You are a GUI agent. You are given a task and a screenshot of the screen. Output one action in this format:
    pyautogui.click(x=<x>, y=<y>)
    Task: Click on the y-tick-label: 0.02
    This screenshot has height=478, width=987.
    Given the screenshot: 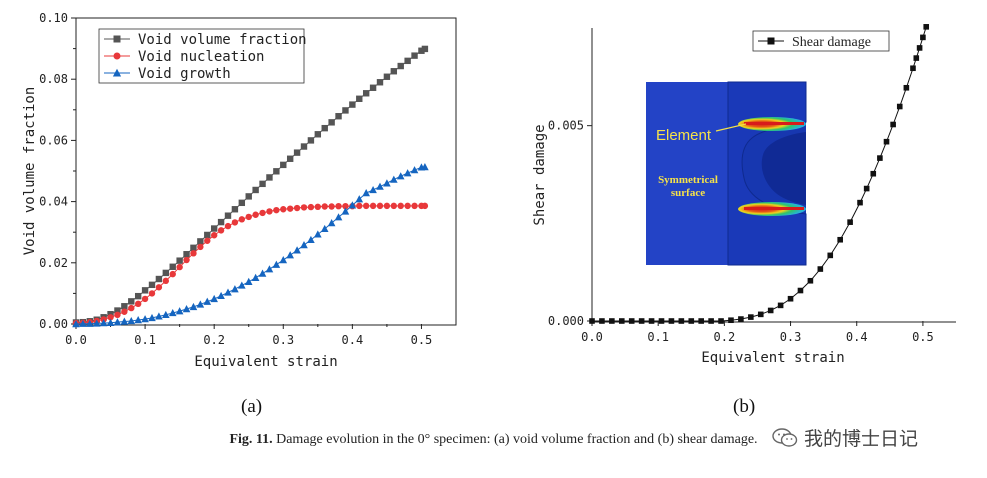 What is the action you would take?
    pyautogui.click(x=53, y=263)
    